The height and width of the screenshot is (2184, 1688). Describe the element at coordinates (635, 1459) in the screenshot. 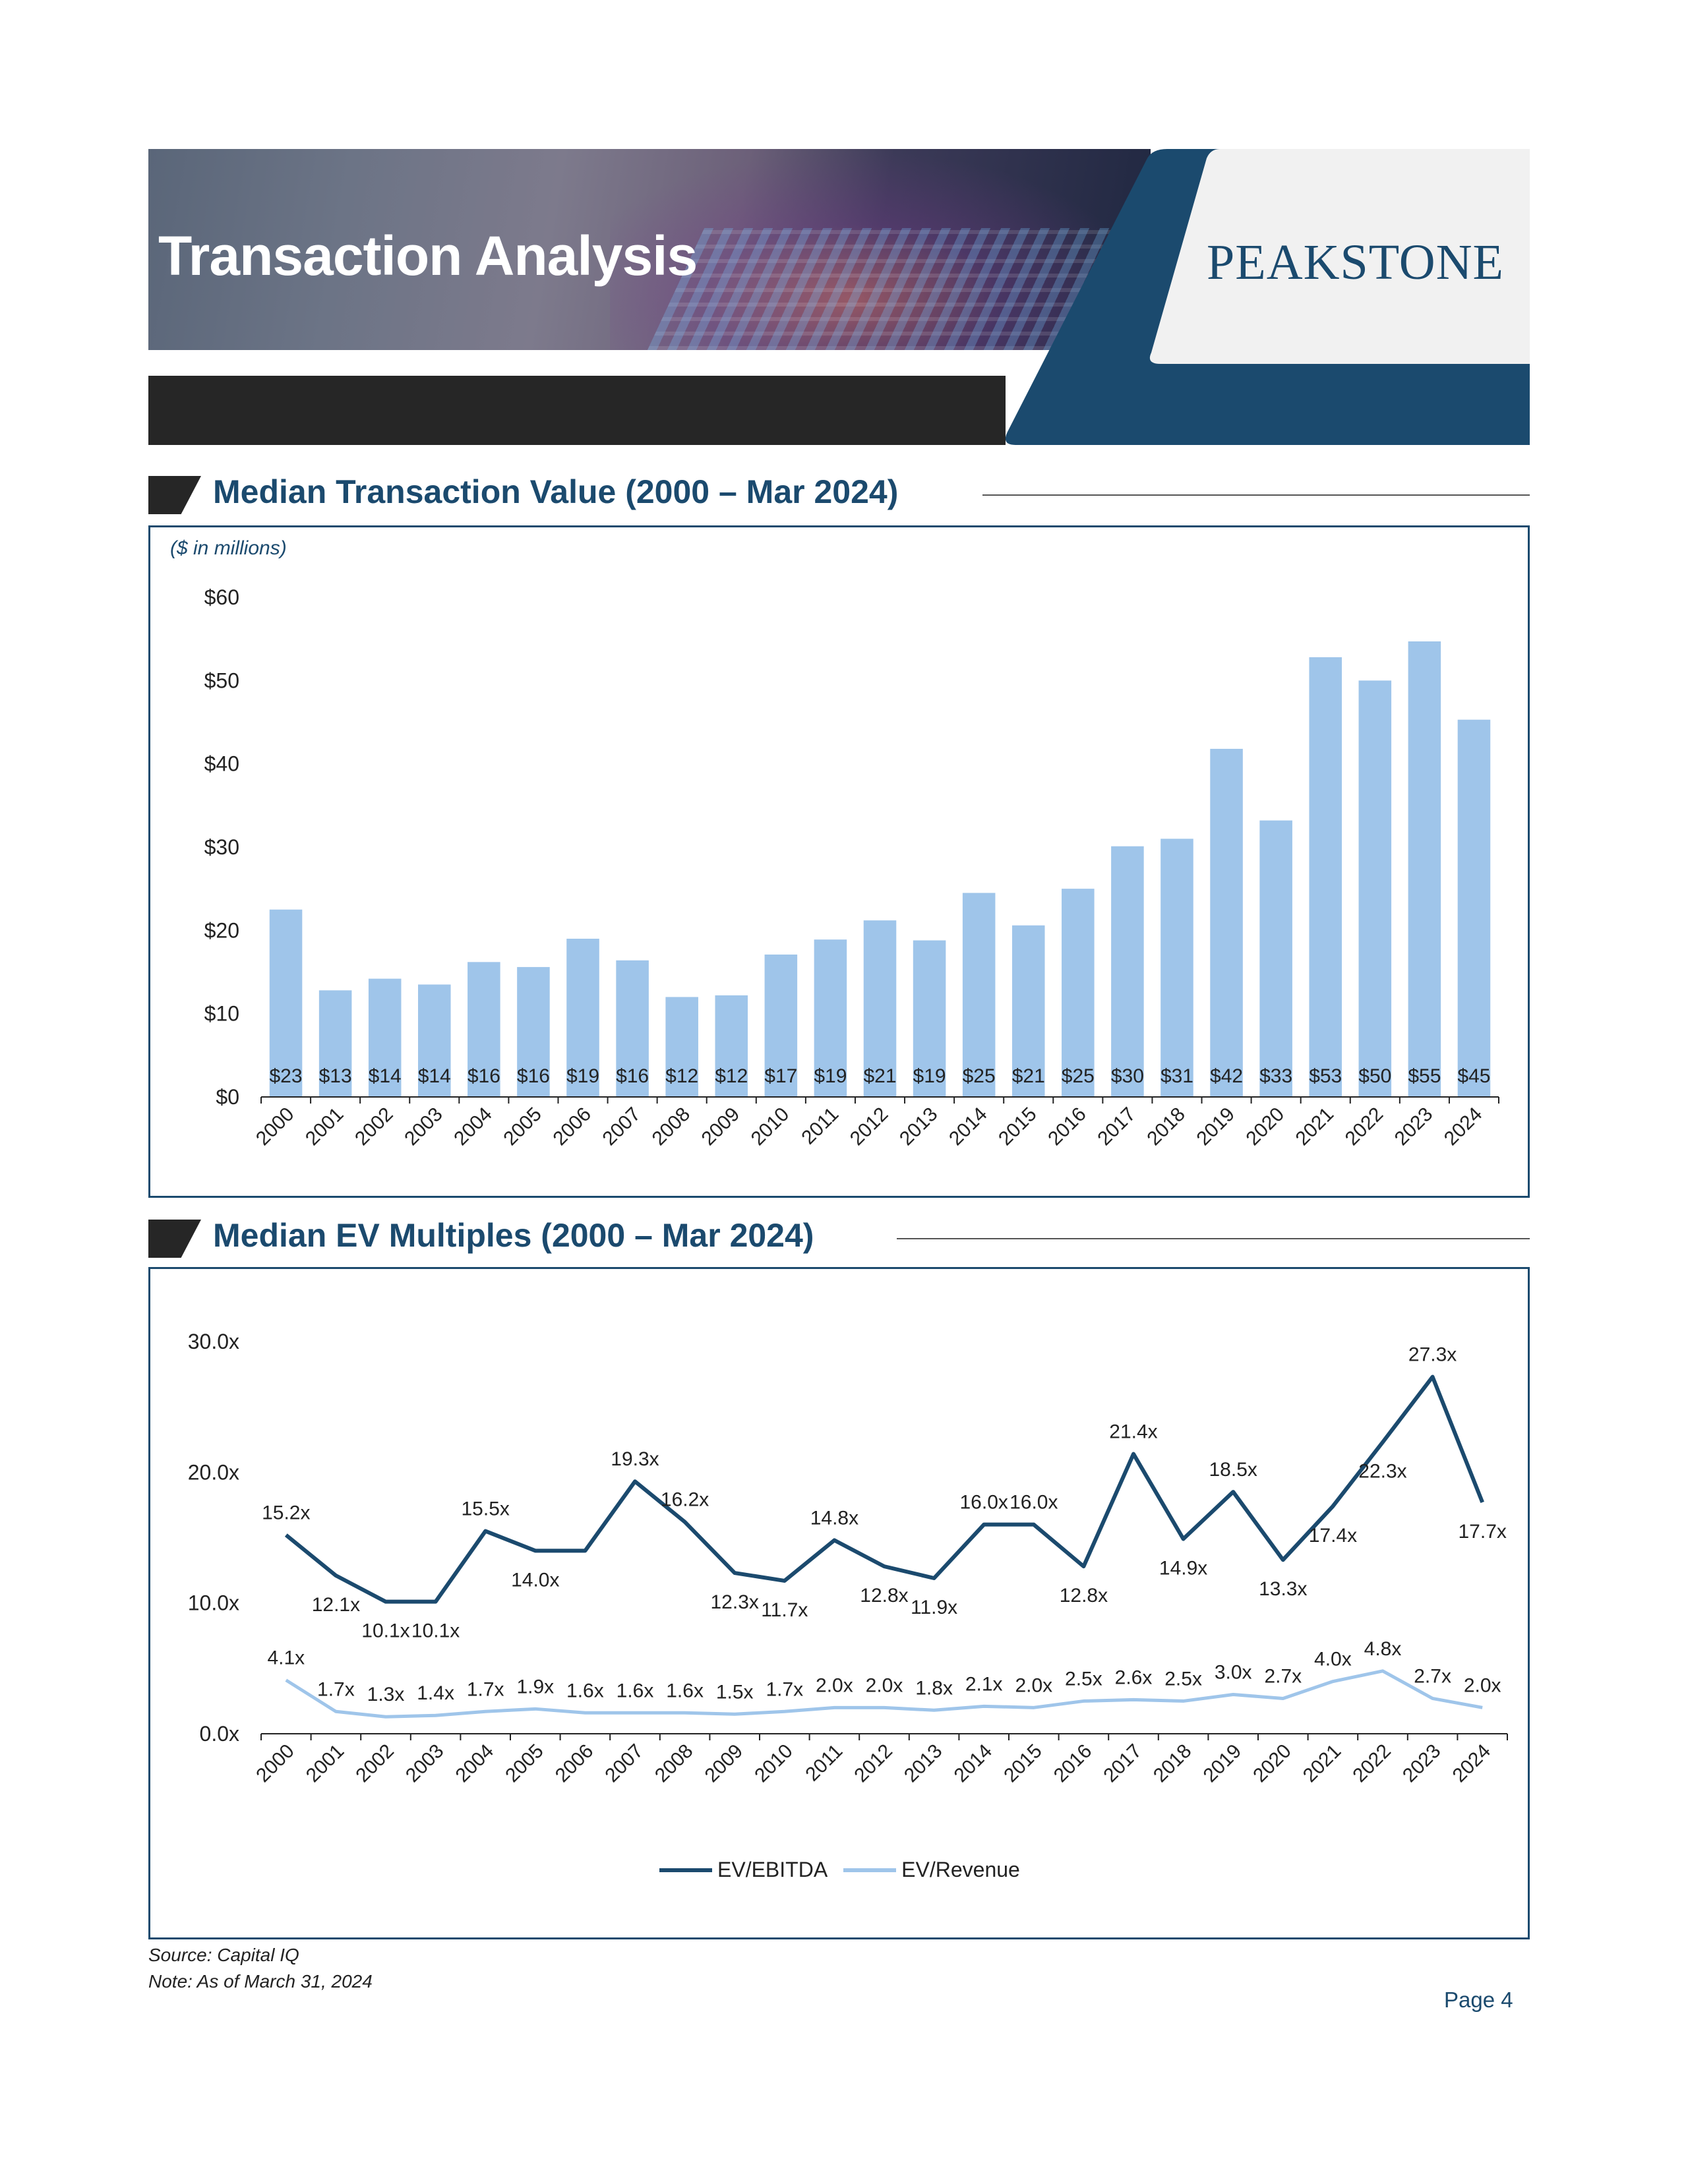

I see `ev-ebitda-data-label: 19.3x` at that location.